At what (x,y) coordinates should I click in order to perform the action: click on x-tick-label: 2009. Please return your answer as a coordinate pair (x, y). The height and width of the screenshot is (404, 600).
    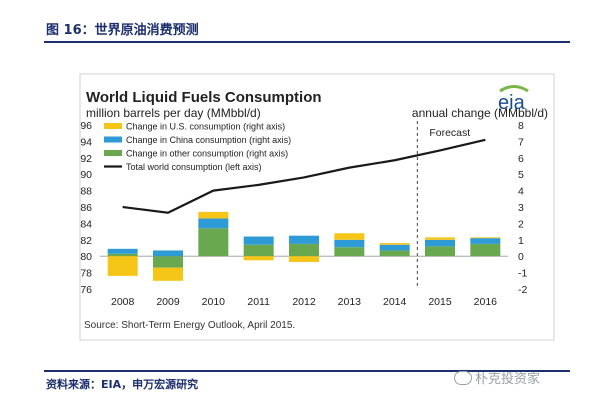
    Looking at the image, I should click on (168, 302).